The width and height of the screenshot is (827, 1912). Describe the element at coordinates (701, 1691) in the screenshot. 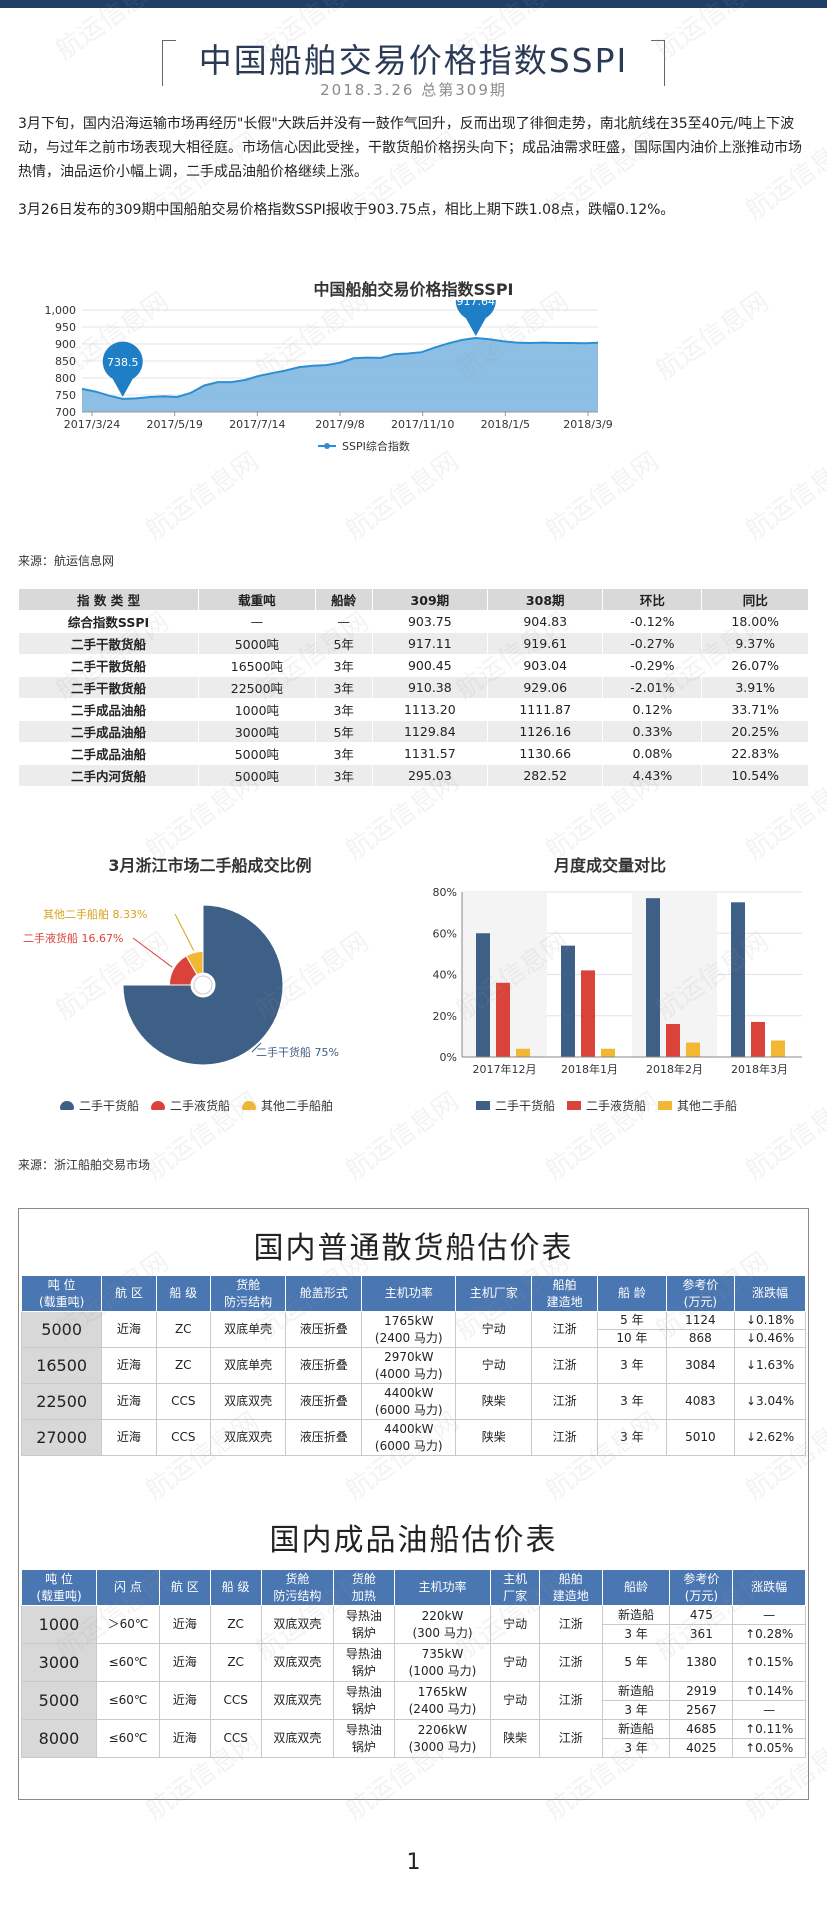

I see `price-cell: 2919` at that location.